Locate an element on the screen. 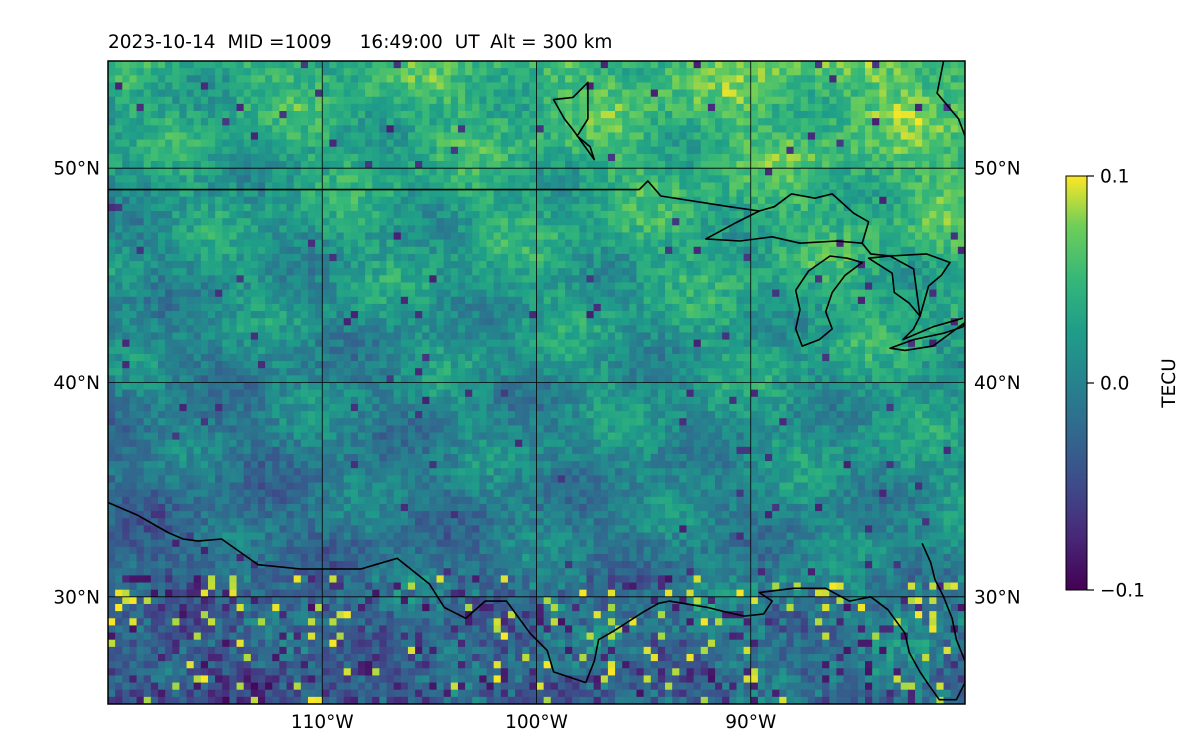  colorbar-tick-label: 0.1 is located at coordinates (1114, 177).